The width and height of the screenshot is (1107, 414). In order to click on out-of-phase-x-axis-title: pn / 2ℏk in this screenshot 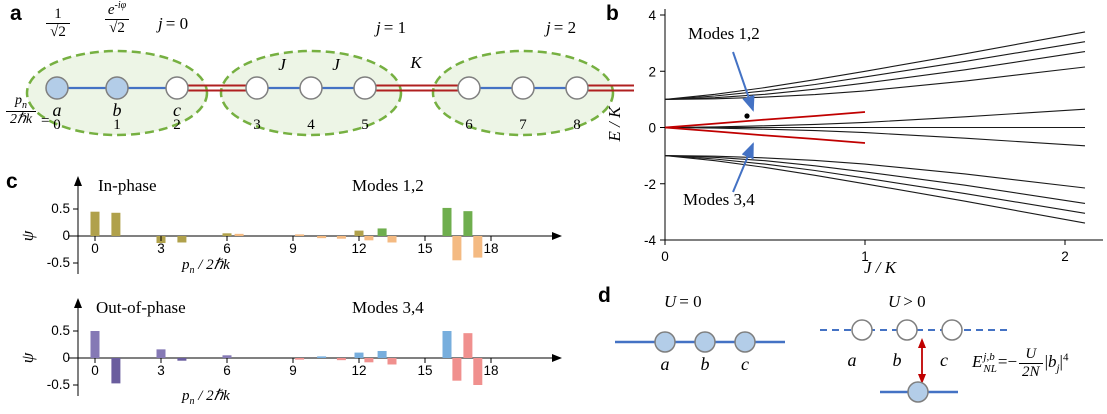, I will do `click(206, 396)`.